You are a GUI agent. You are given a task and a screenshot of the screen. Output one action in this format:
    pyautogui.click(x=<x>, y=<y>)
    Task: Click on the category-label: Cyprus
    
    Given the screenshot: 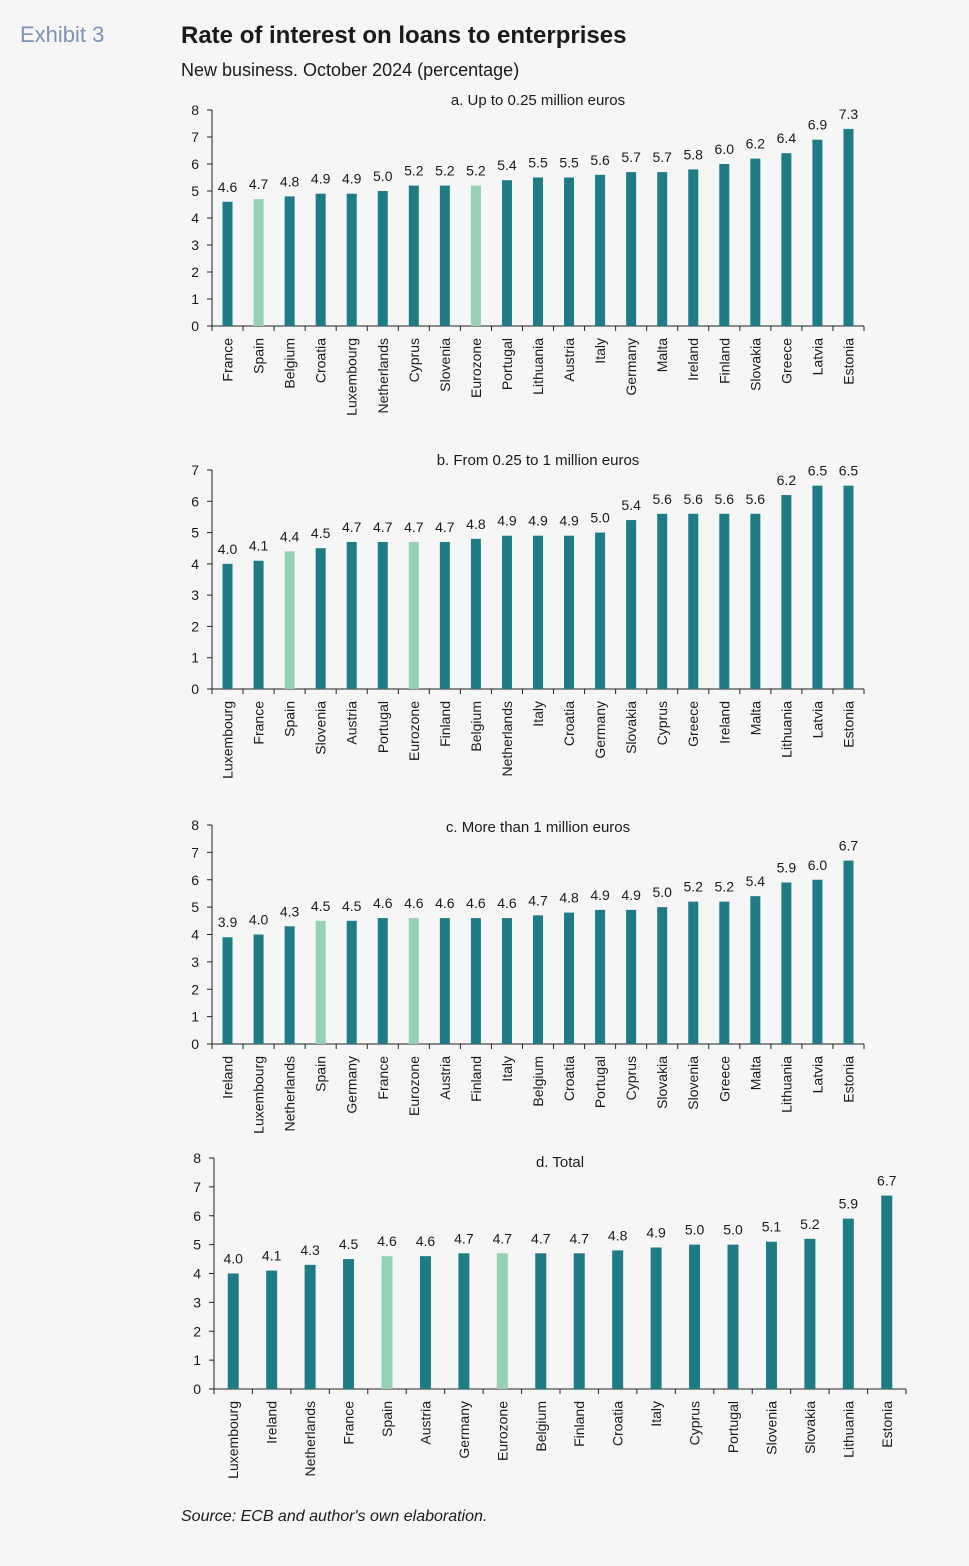 What is the action you would take?
    pyautogui.click(x=414, y=360)
    